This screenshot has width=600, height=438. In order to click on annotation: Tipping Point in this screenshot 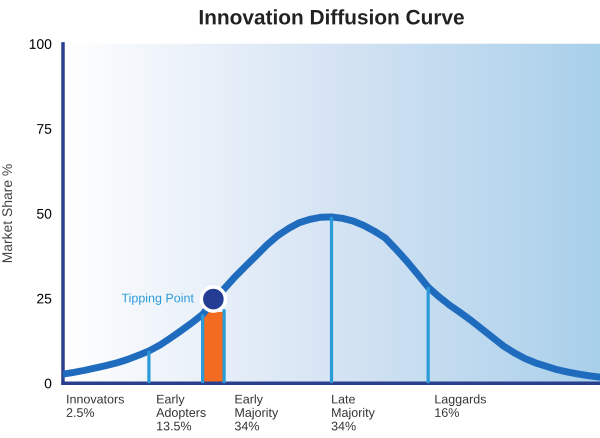, I will do `click(158, 299)`.